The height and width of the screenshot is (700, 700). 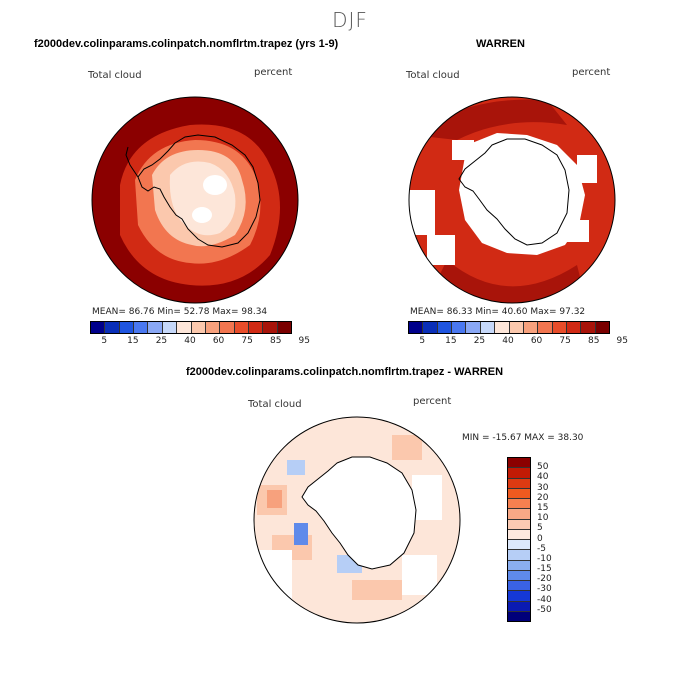 I want to click on panel3-variable-label: Total cloud, so click(x=275, y=404).